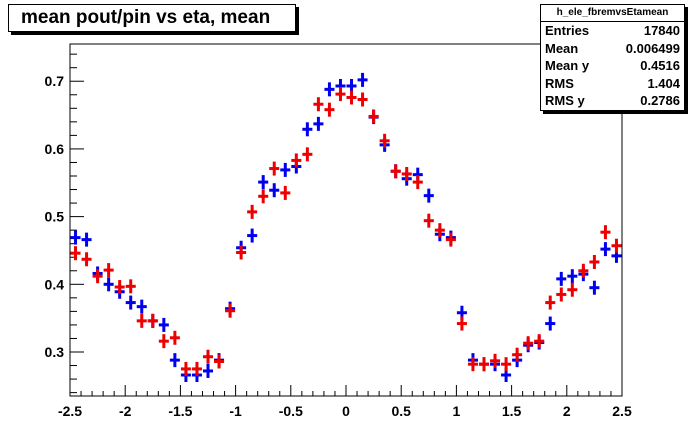 Image resolution: width=692 pixels, height=444 pixels. Describe the element at coordinates (567, 411) in the screenshot. I see `x-tick-label: 2` at that location.